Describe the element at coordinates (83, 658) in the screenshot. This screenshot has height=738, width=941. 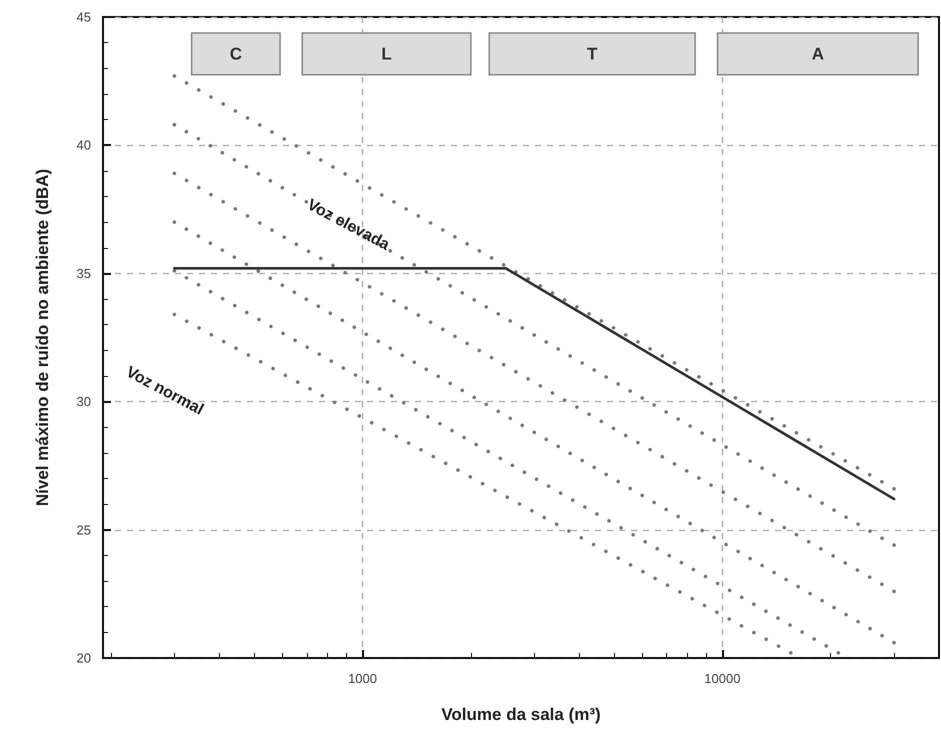
I see `y-tick-label: 20` at that location.